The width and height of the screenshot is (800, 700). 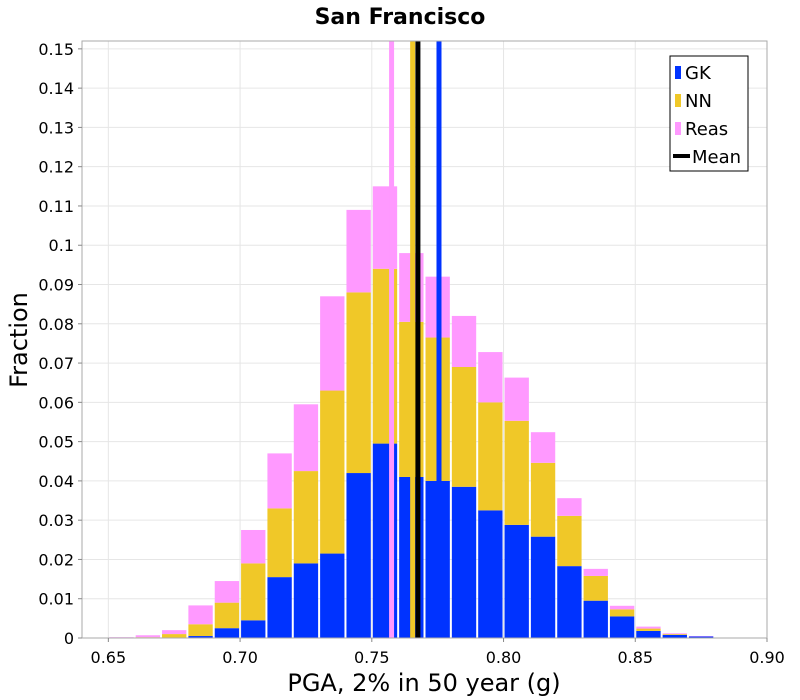 I want to click on x-tick-label: 0.75, so click(x=372, y=657).